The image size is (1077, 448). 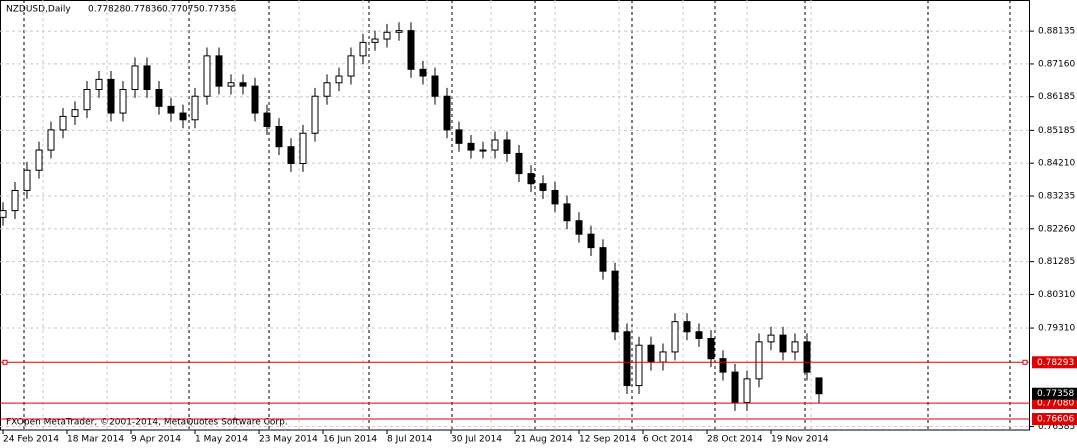 What do you see at coordinates (1055, 404) in the screenshot?
I see `level-label: 0.77080` at bounding box center [1055, 404].